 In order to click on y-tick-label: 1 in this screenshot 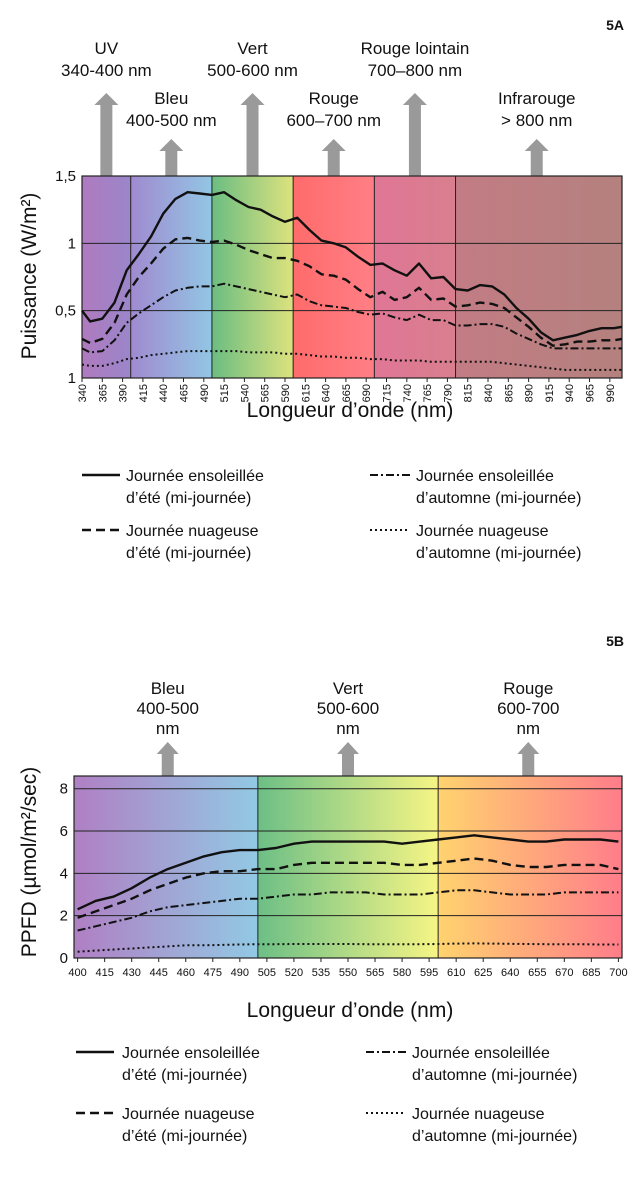, I will do `click(72, 243)`.